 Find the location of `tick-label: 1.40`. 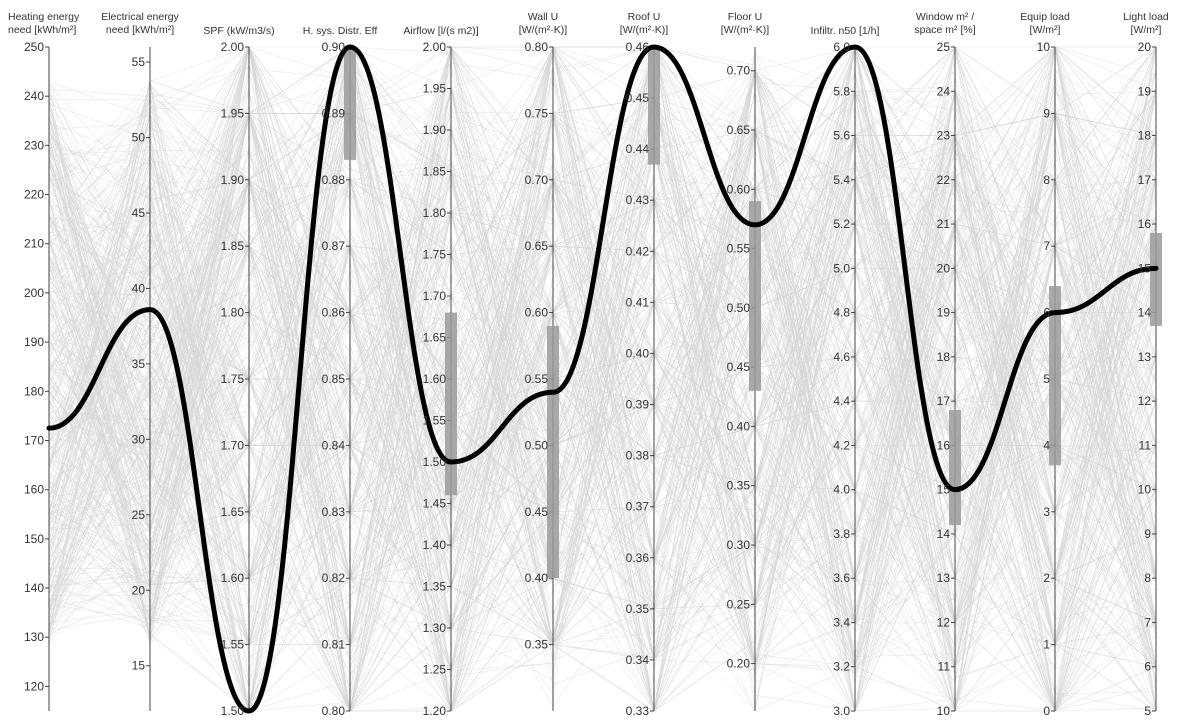

tick-label: 1.40 is located at coordinates (435, 545).